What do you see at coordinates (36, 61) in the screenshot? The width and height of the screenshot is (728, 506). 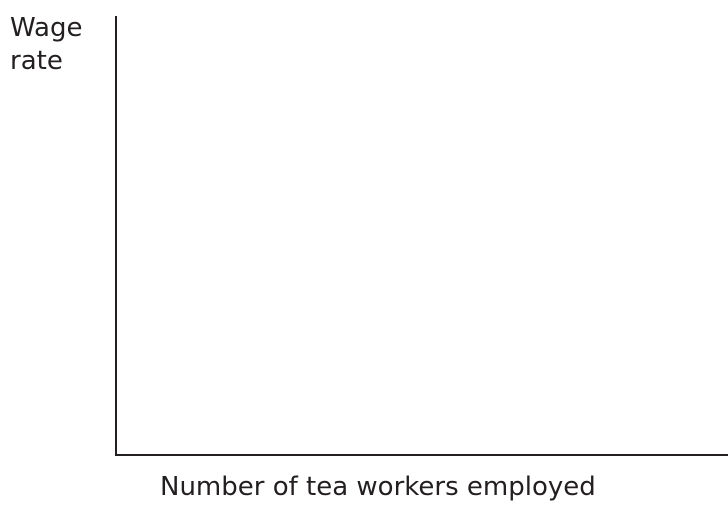 I see `y-axis-label-line-2: rate` at bounding box center [36, 61].